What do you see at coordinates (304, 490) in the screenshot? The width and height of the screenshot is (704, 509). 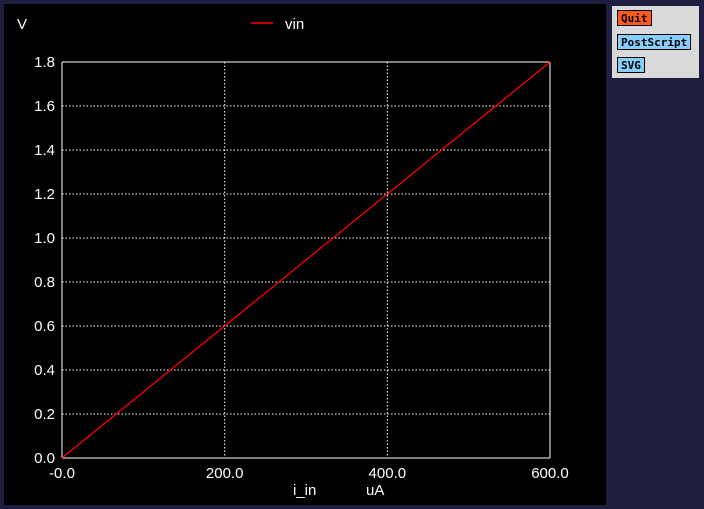 I see `x-axis-label: i_in` at bounding box center [304, 490].